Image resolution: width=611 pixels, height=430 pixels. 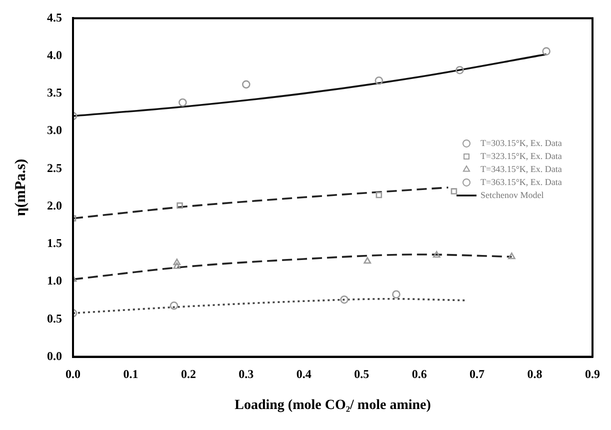 I want to click on y-tick-label: 3.5, so click(x=54, y=93).